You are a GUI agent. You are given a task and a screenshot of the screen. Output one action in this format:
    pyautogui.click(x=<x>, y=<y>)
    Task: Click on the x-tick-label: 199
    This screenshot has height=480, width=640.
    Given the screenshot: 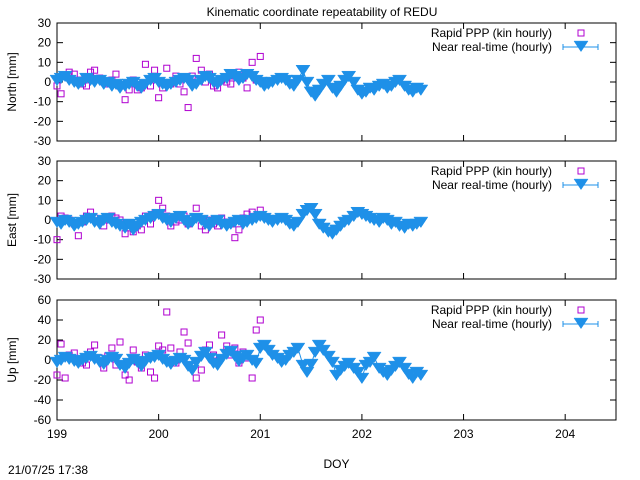 What is the action you would take?
    pyautogui.click(x=57, y=434)
    